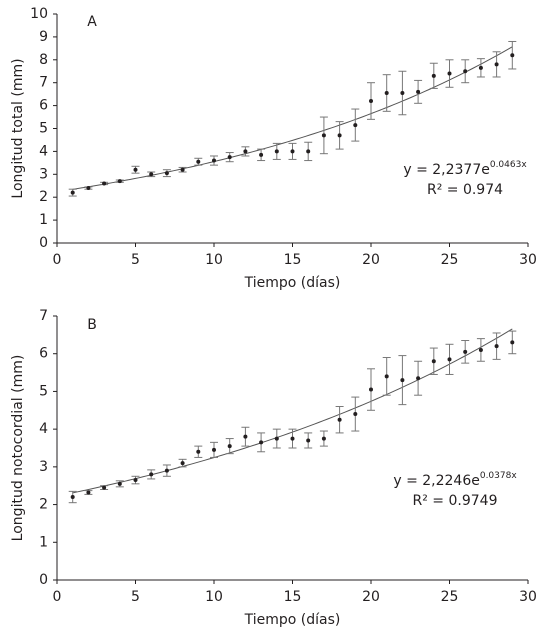  What do you see at coordinates (43, 106) in the screenshot?
I see `y-tick-label: 6` at bounding box center [43, 106].